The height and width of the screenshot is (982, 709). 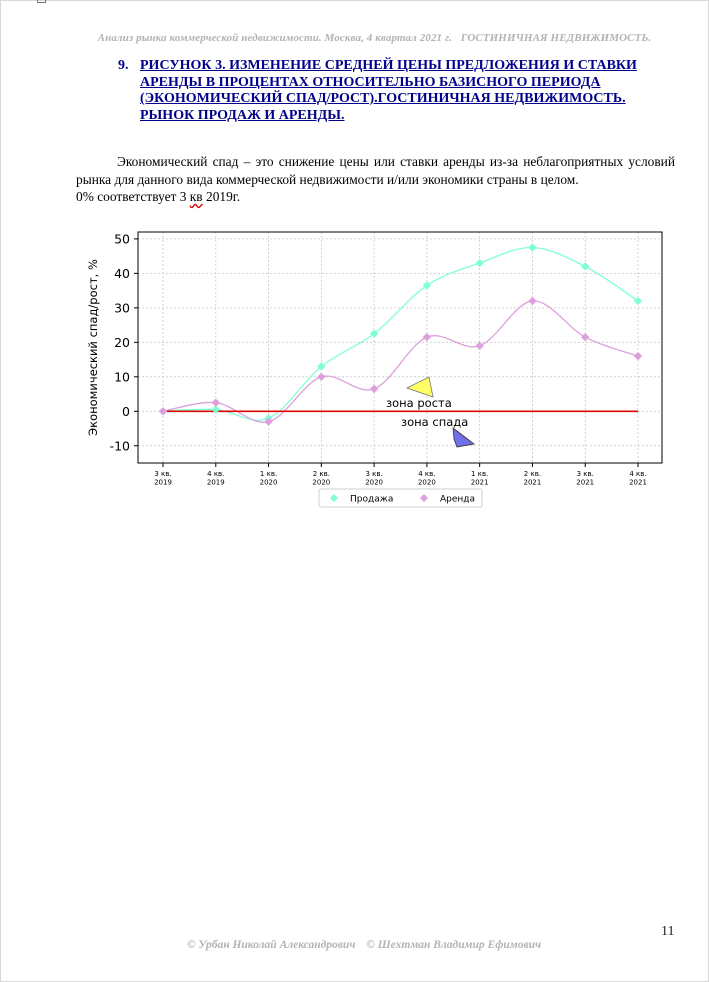 I want to click on legend-label-sale: Продажа, so click(x=371, y=500).